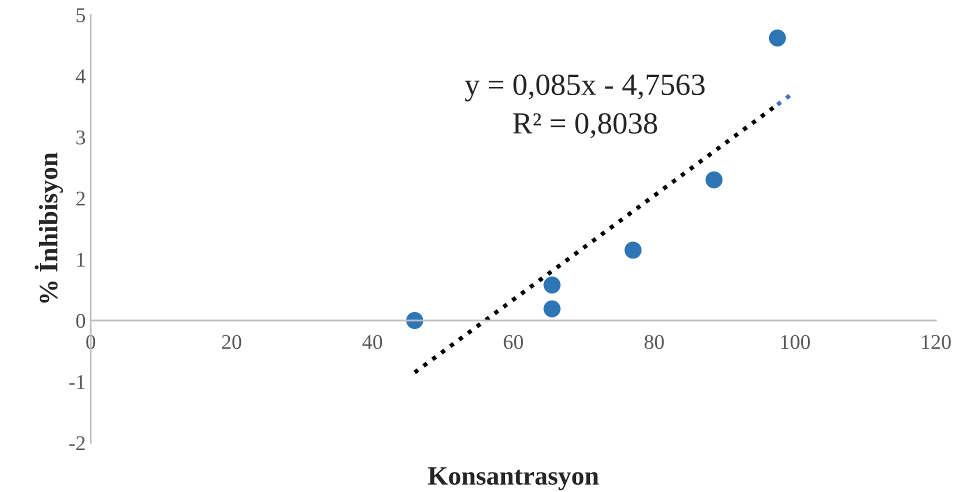 The width and height of the screenshot is (955, 492). Describe the element at coordinates (81, 321) in the screenshot. I see `y-tick-label: 0` at that location.